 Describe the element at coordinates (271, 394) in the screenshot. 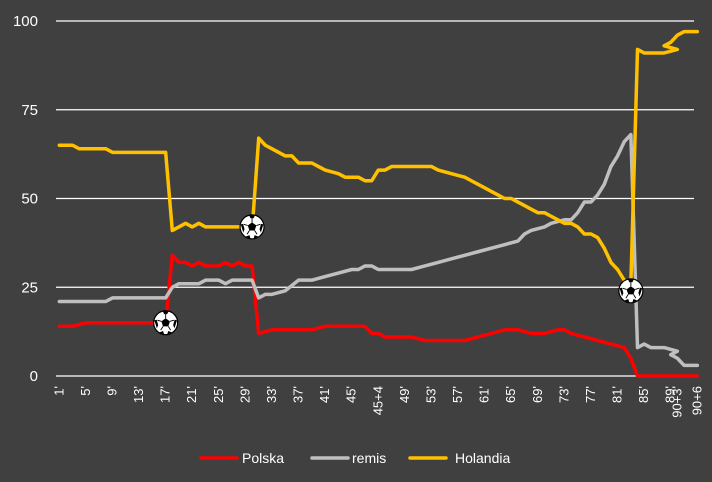

I see `x-tick-label: 33'` at that location.